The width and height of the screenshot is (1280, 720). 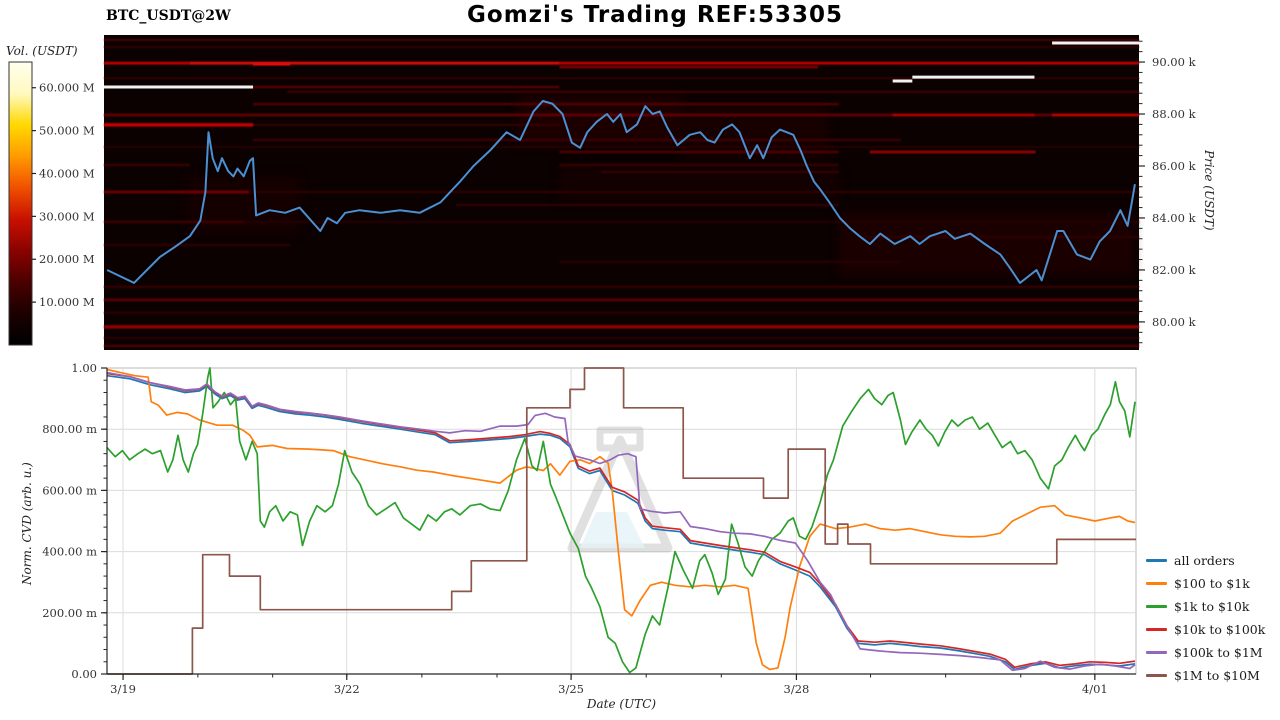 I want to click on colorbar-tick-label: 50.000 M, so click(x=67, y=131).